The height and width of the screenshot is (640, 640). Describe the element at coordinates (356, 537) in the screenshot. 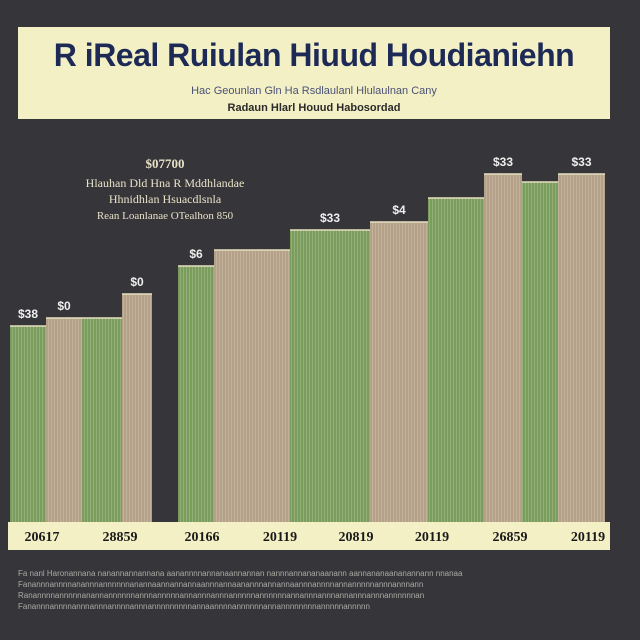

I see `x-tick-label: 20819` at that location.